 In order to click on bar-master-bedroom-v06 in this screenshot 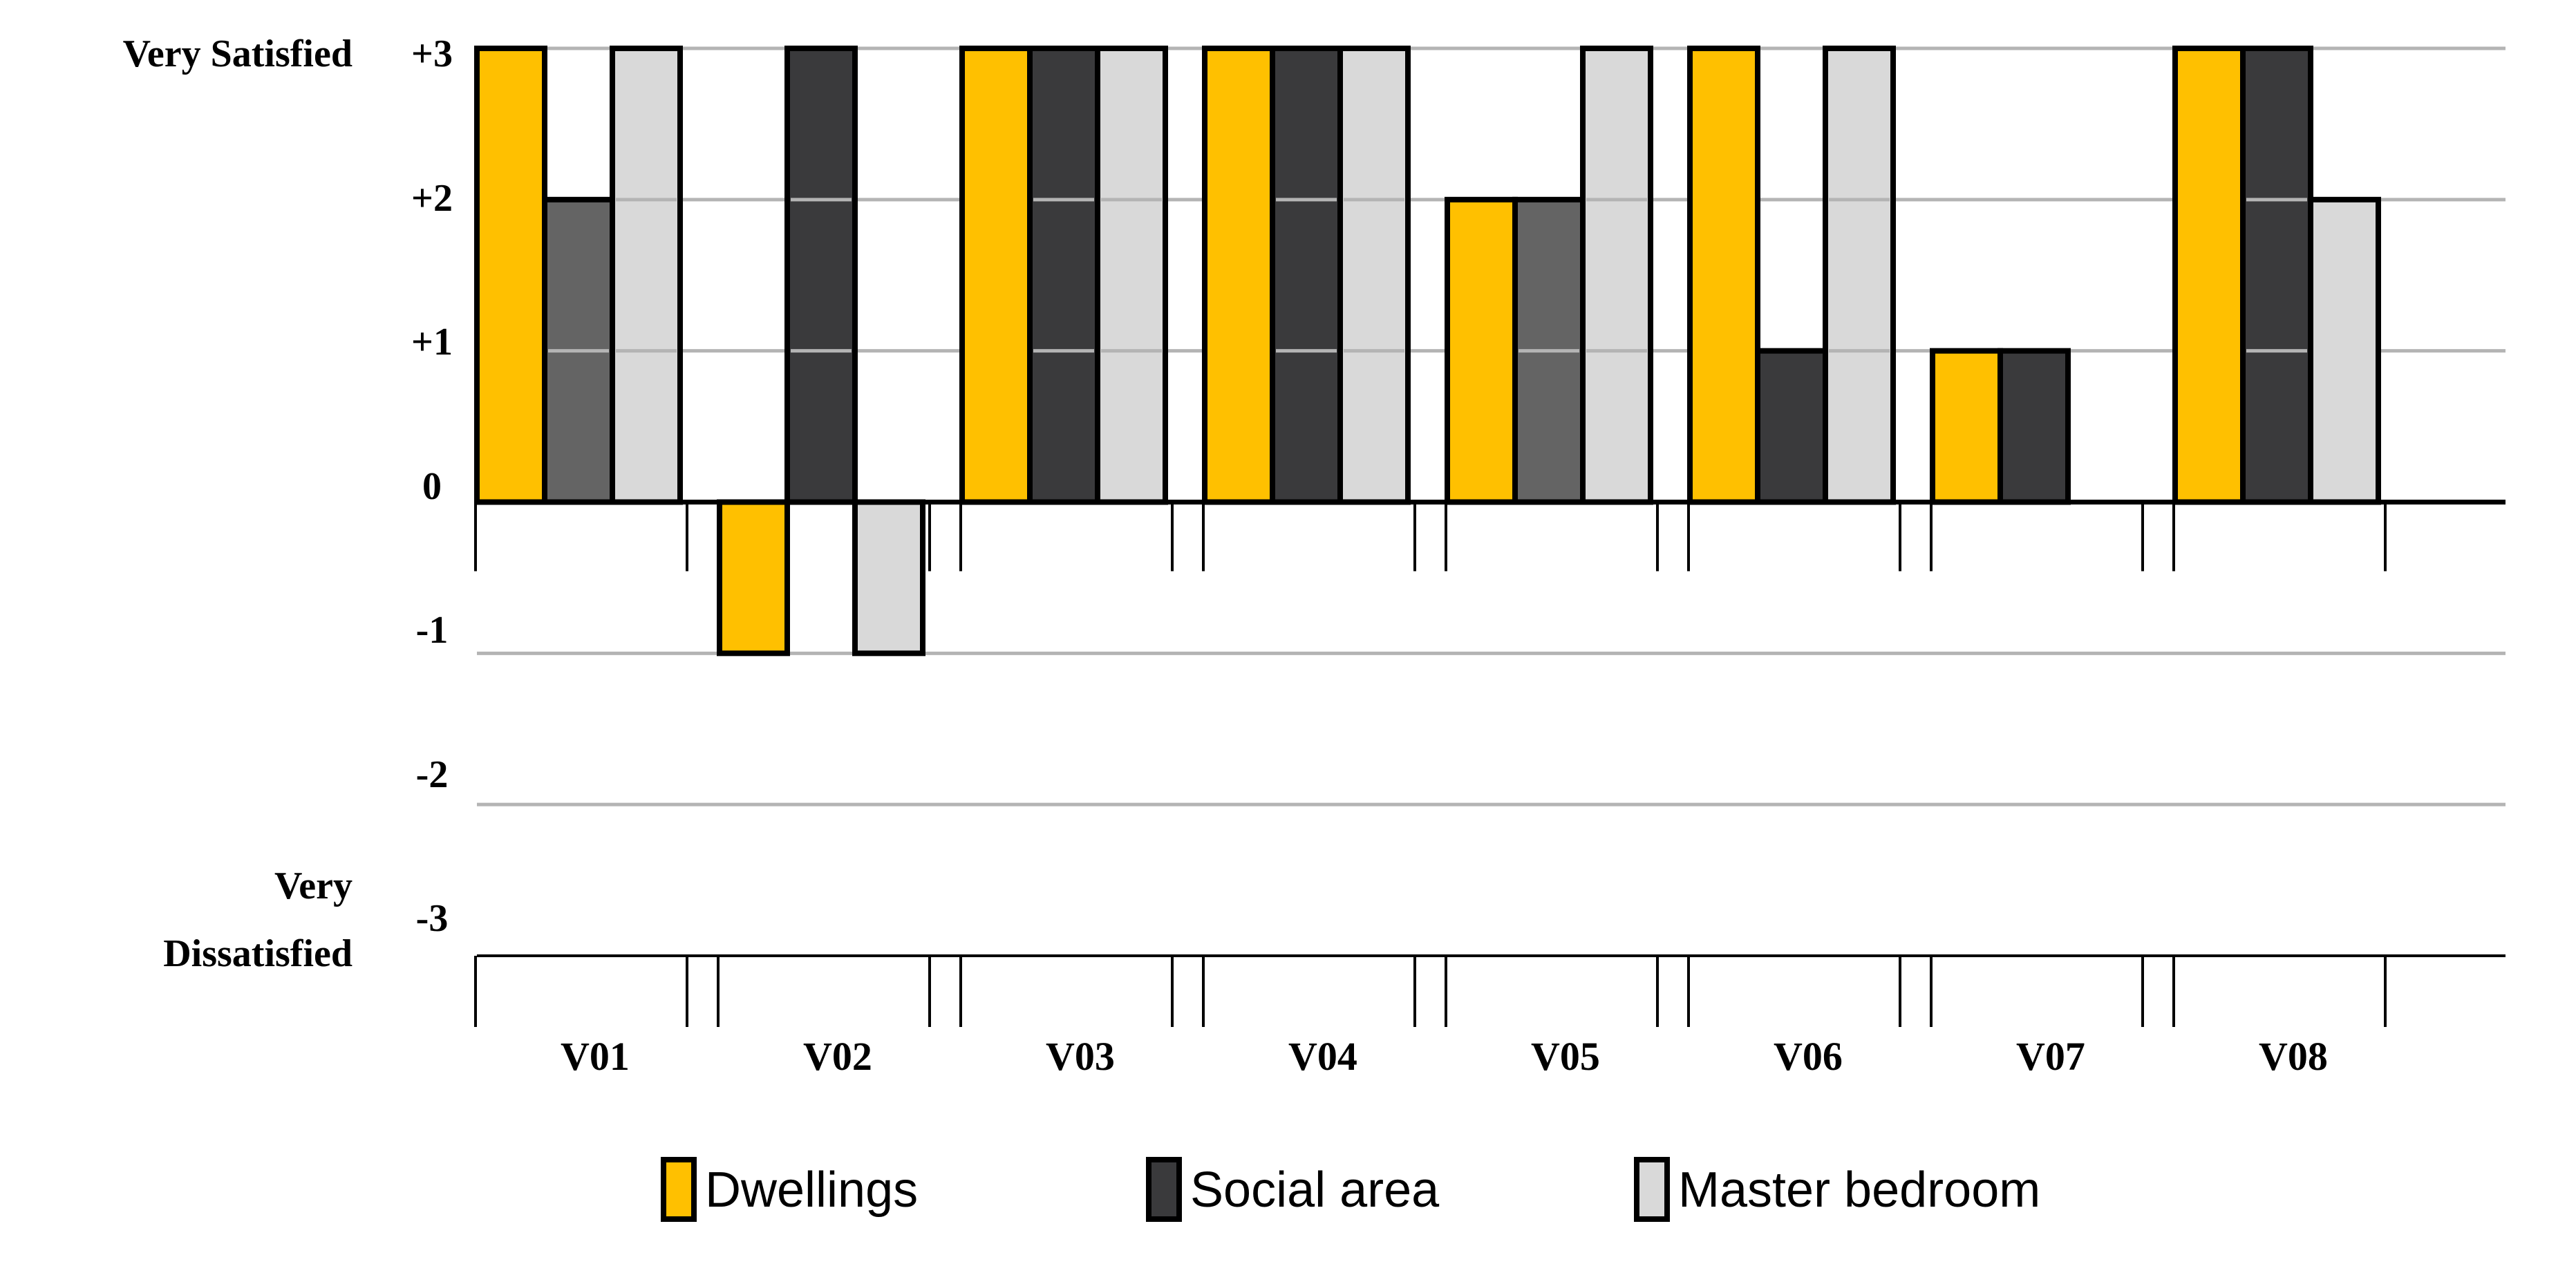, I will do `click(1859, 275)`.